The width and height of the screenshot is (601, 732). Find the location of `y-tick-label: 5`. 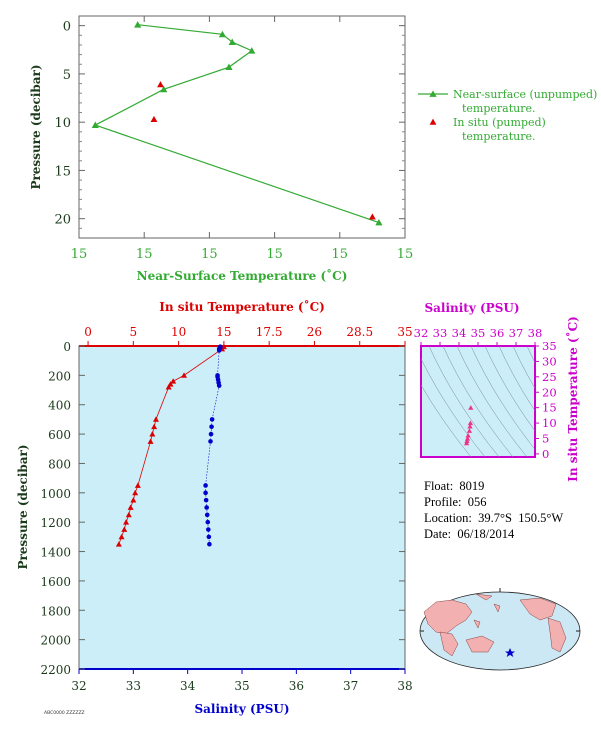

y-tick-label: 5 is located at coordinates (67, 75).